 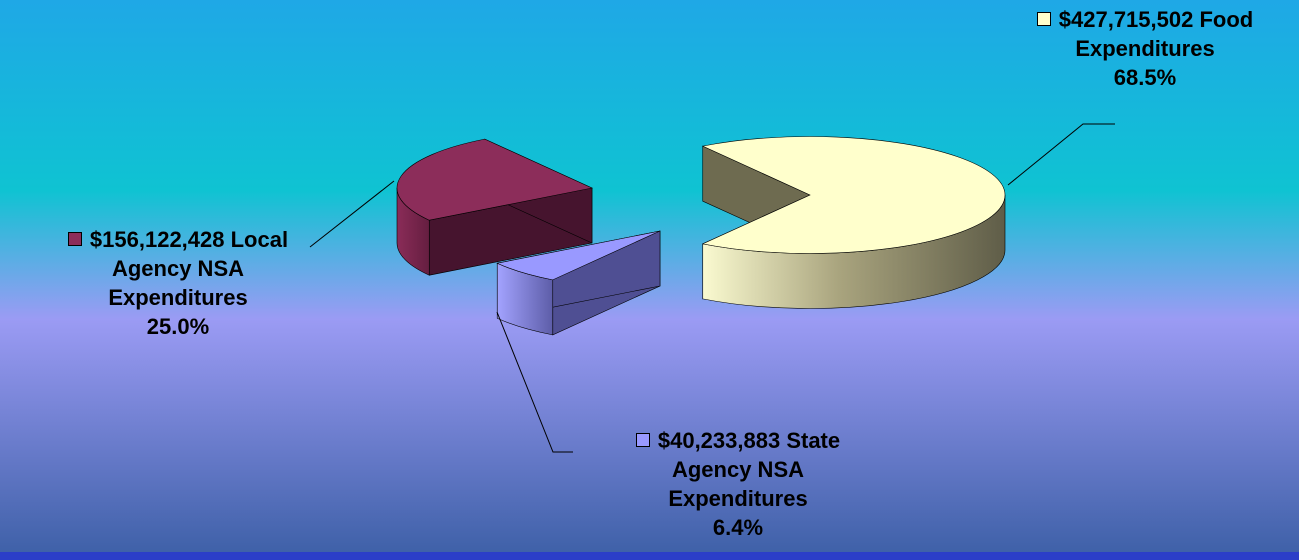 What do you see at coordinates (1156, 19) in the screenshot?
I see `slice-label-text: $427,715,502 Food` at bounding box center [1156, 19].